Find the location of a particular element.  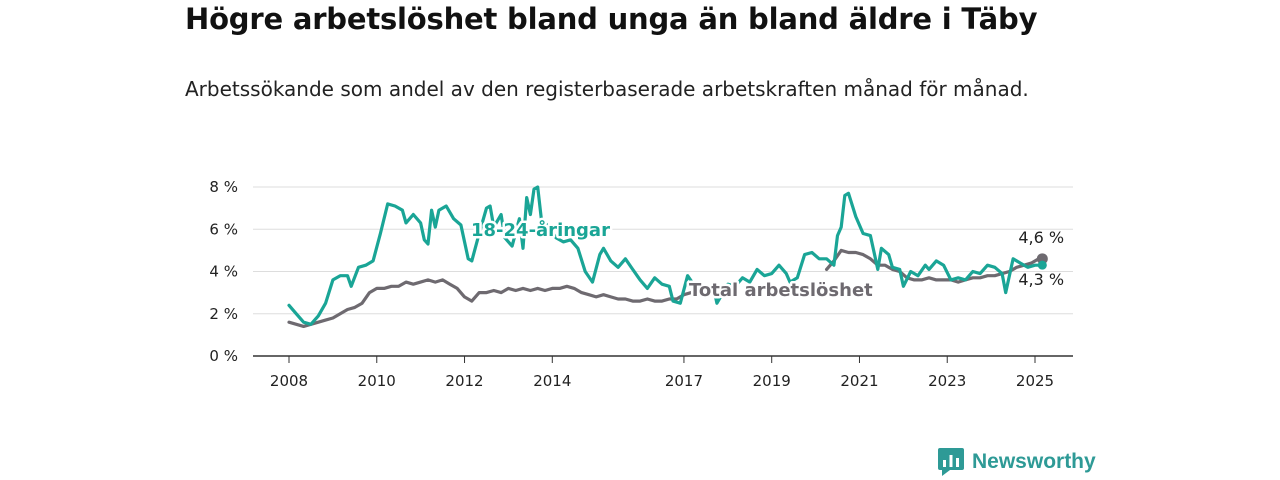

y-tick-label: 2 % is located at coordinates (223, 314).